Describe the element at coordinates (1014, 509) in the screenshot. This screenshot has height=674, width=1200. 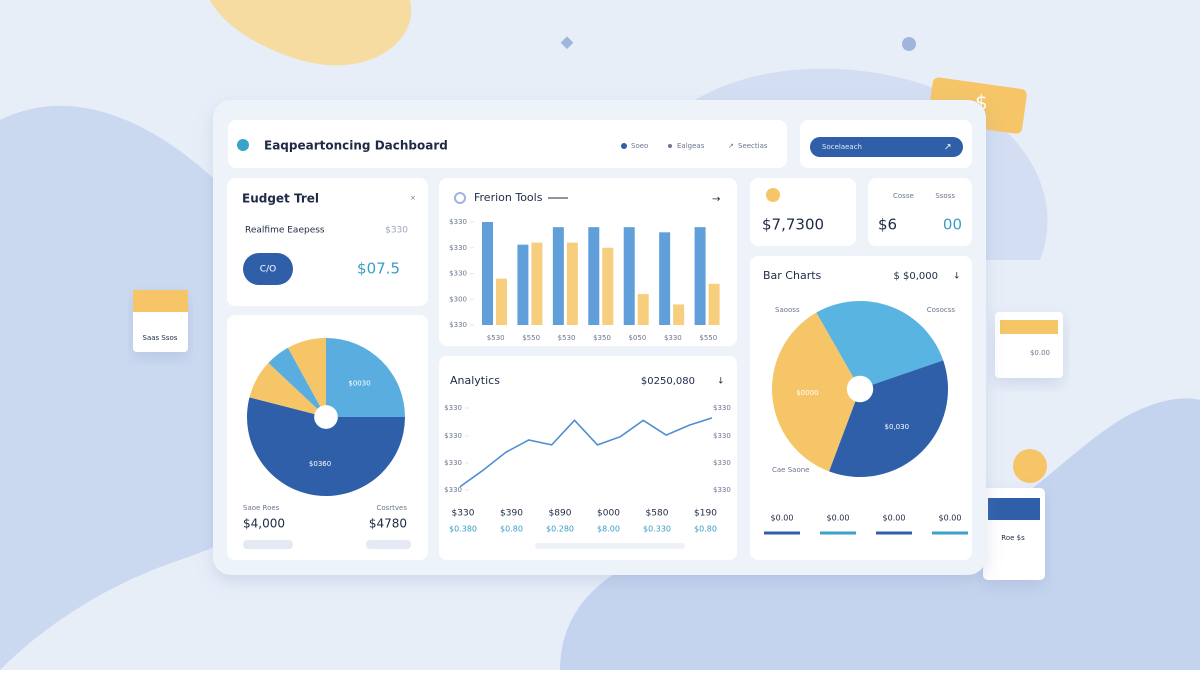
I see `right-card-top` at that location.